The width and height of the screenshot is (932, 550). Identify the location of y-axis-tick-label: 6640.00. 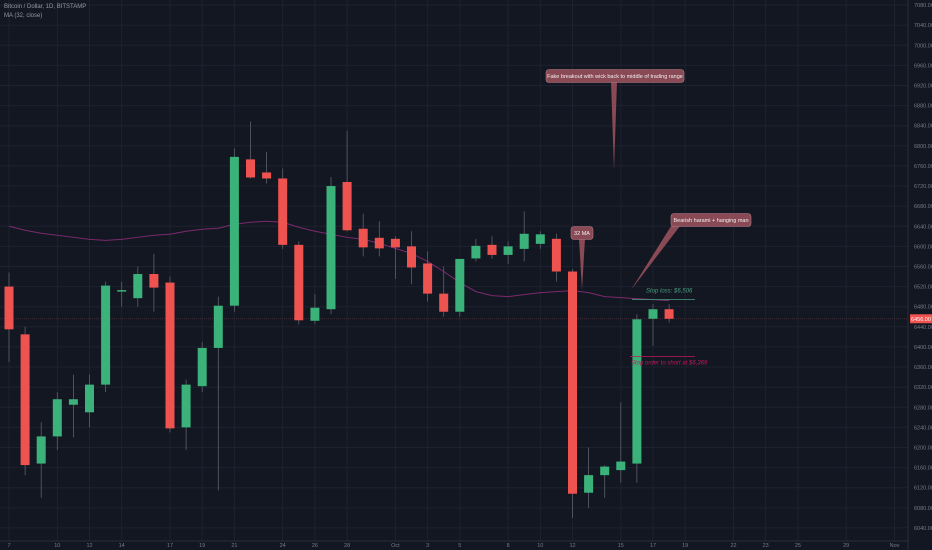
(923, 227).